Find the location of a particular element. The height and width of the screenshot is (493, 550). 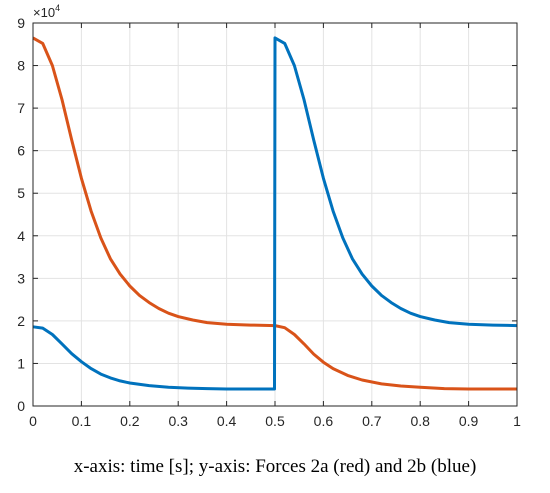

y-tick-labels: 0 1 2 3 4 5 6 7 8 9 is located at coordinates (21, 214).